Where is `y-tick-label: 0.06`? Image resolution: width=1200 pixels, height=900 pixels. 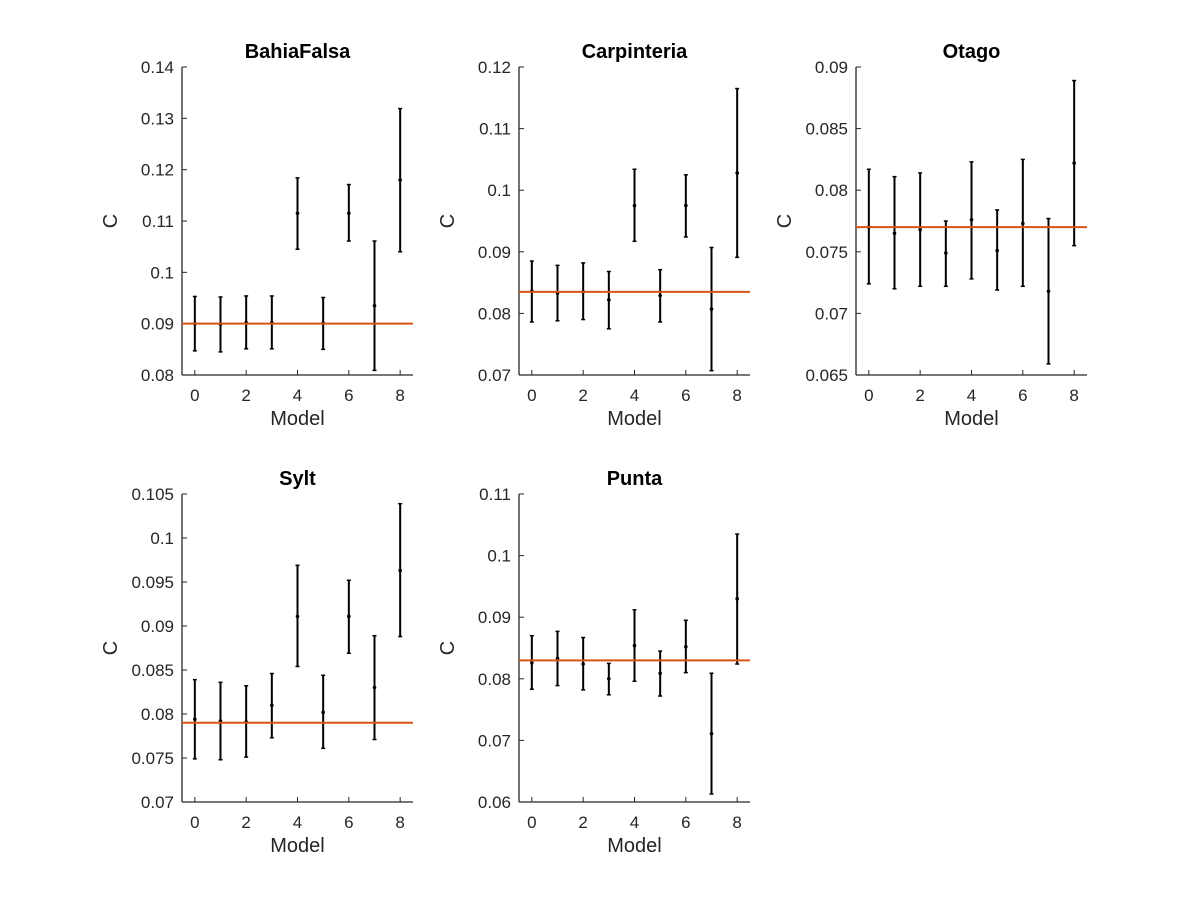 y-tick-label: 0.06 is located at coordinates (494, 802).